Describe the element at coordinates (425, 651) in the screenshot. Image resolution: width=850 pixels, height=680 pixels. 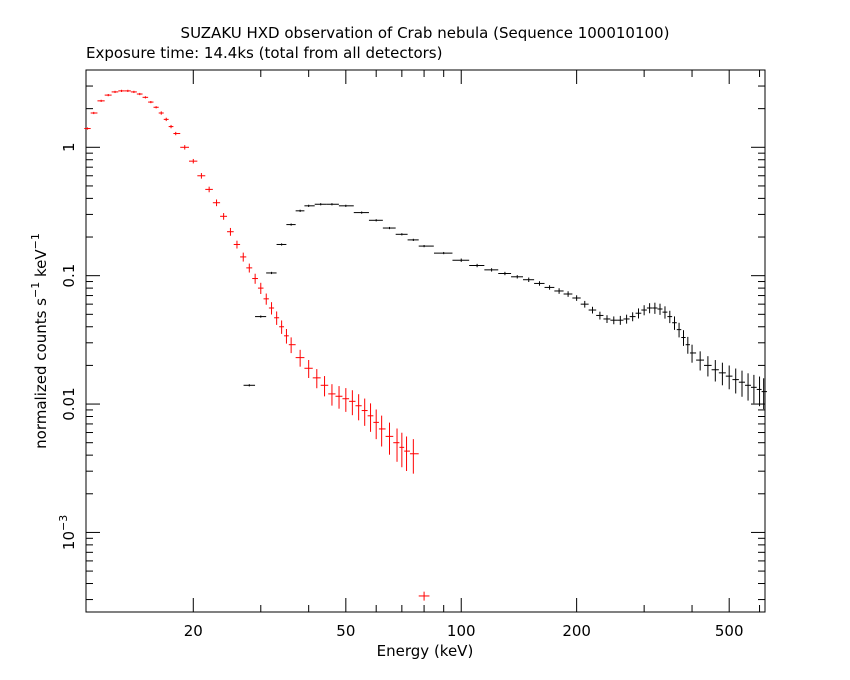
I see `x-axis-label: Energy (keV)` at that location.